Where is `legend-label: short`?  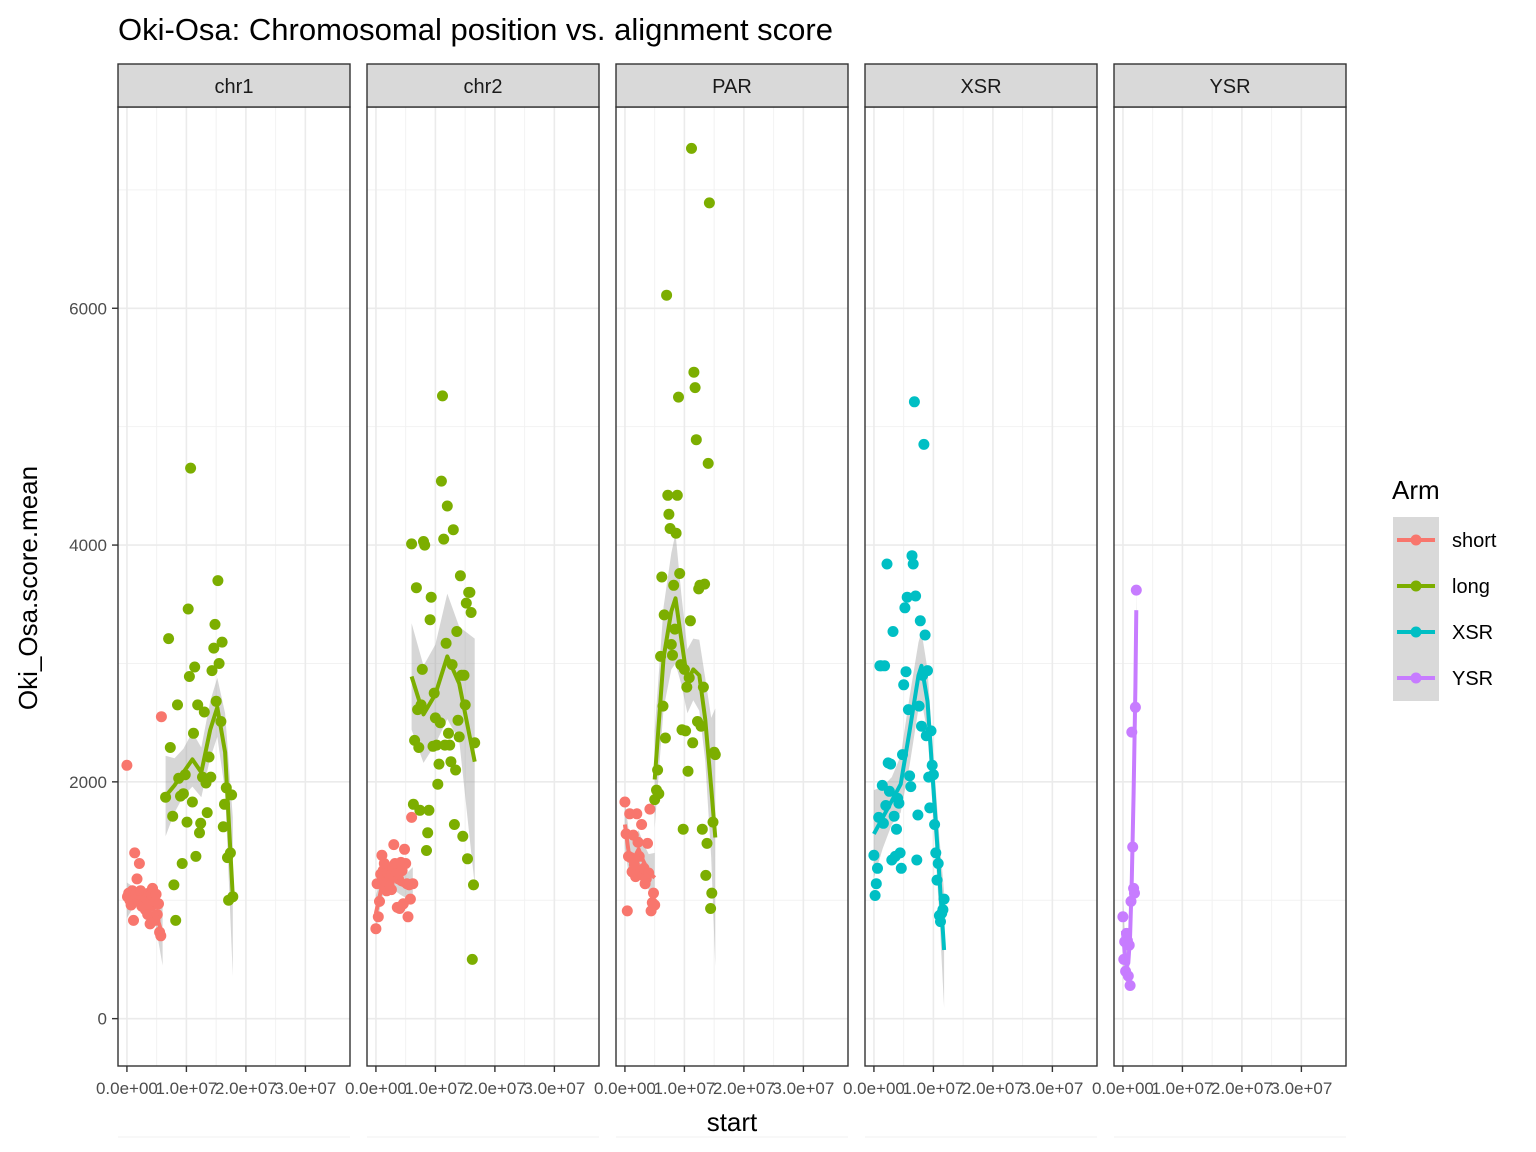
legend-label: short is located at coordinates (1474, 541).